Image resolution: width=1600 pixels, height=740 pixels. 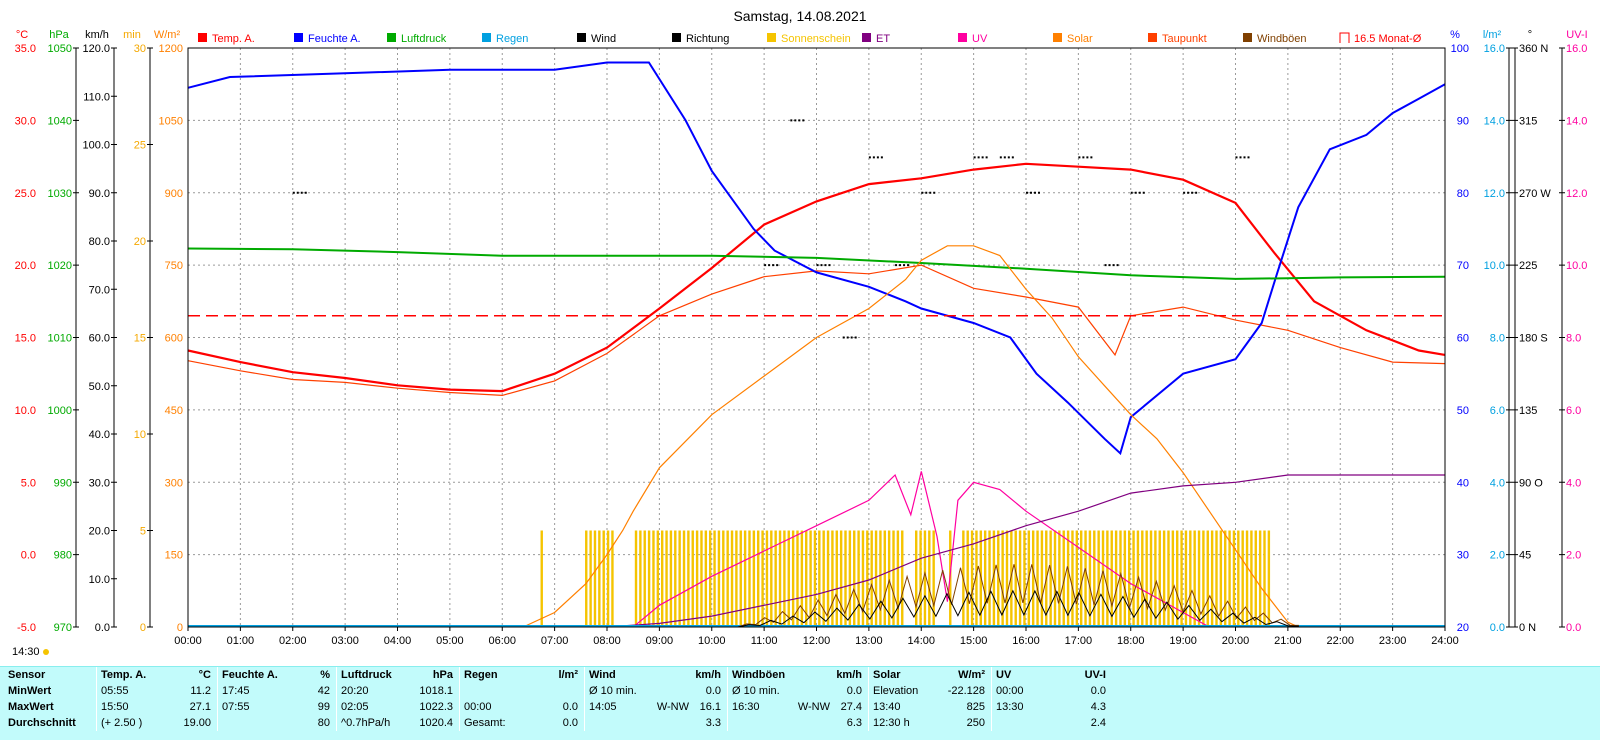 I want to click on cell: 27.4, so click(x=851, y=707).